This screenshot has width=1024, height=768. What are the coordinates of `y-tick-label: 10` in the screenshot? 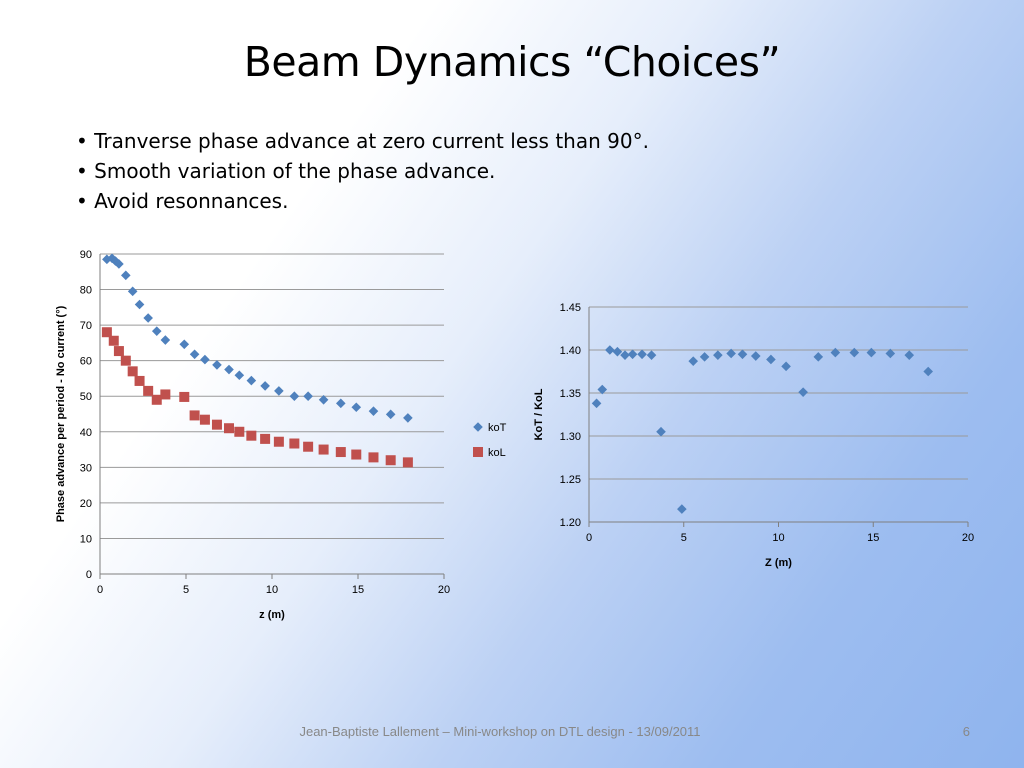 It's located at (86, 539).